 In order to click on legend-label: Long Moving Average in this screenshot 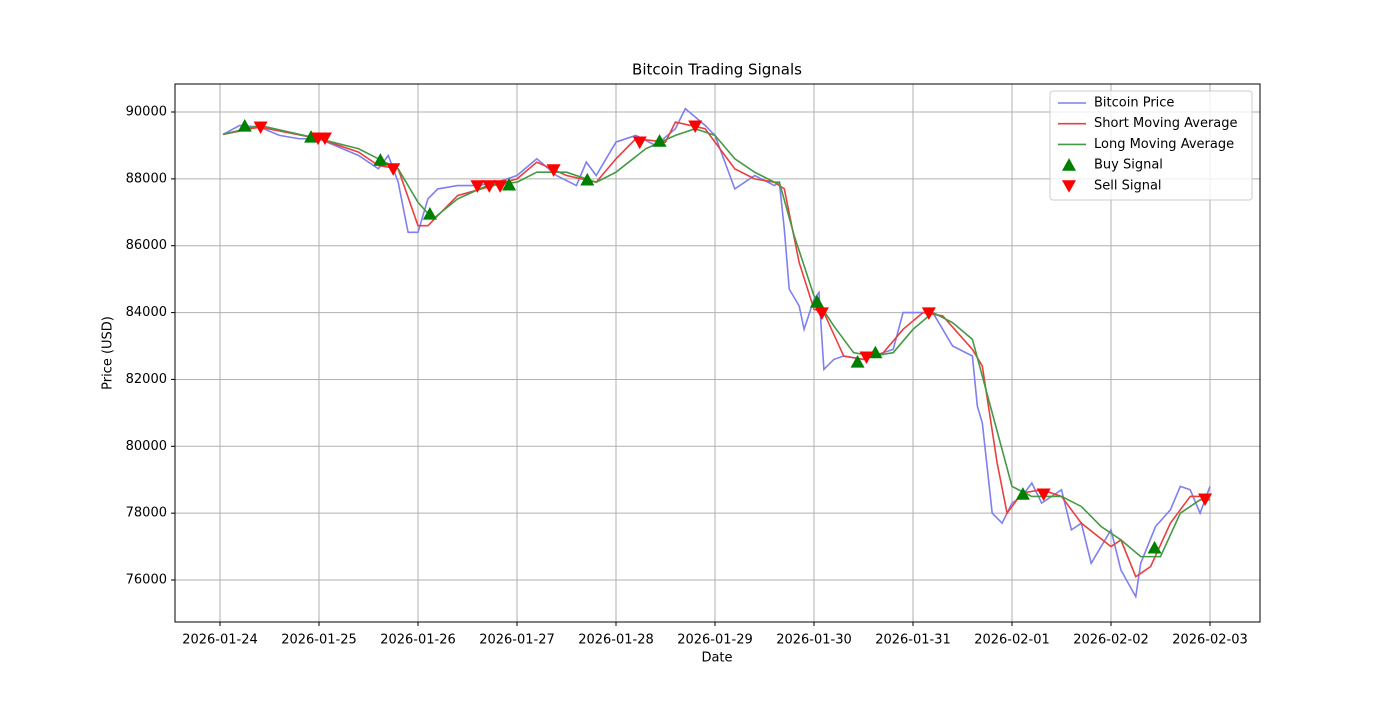, I will do `click(1164, 144)`.